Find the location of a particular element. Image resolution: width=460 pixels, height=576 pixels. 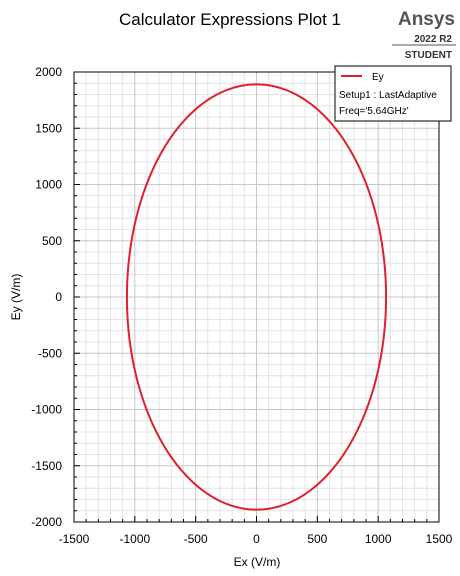

y-tick-label: 500 is located at coordinates (52, 241).